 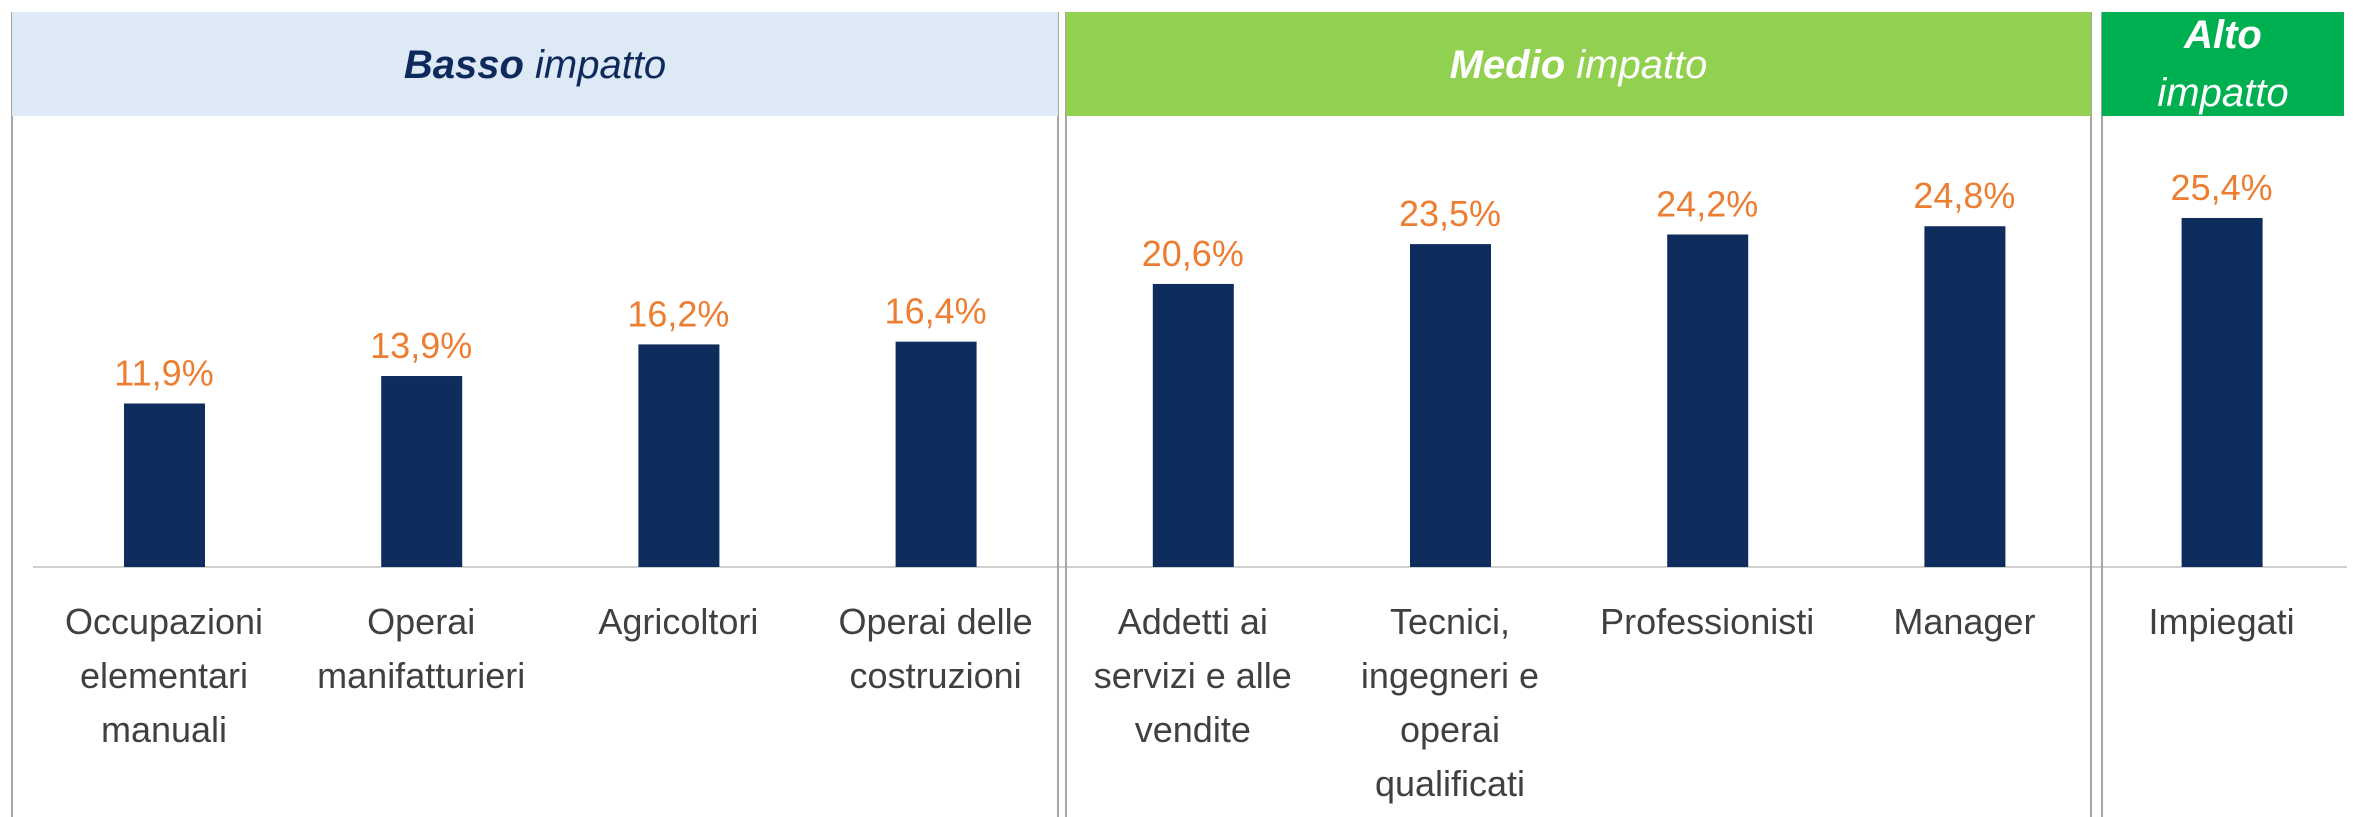 What do you see at coordinates (1964, 621) in the screenshot?
I see `category-label: Manager` at bounding box center [1964, 621].